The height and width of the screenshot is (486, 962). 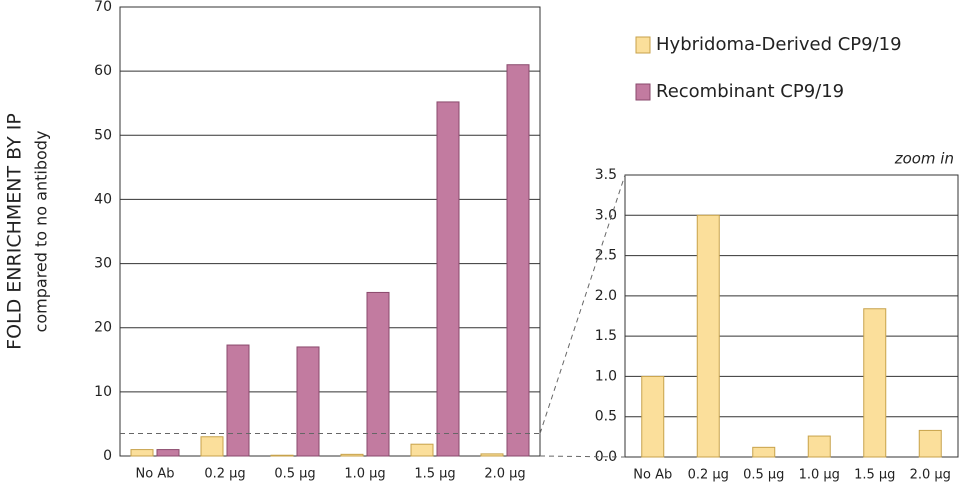 I want to click on y-tick-label: 0, so click(x=107, y=456).